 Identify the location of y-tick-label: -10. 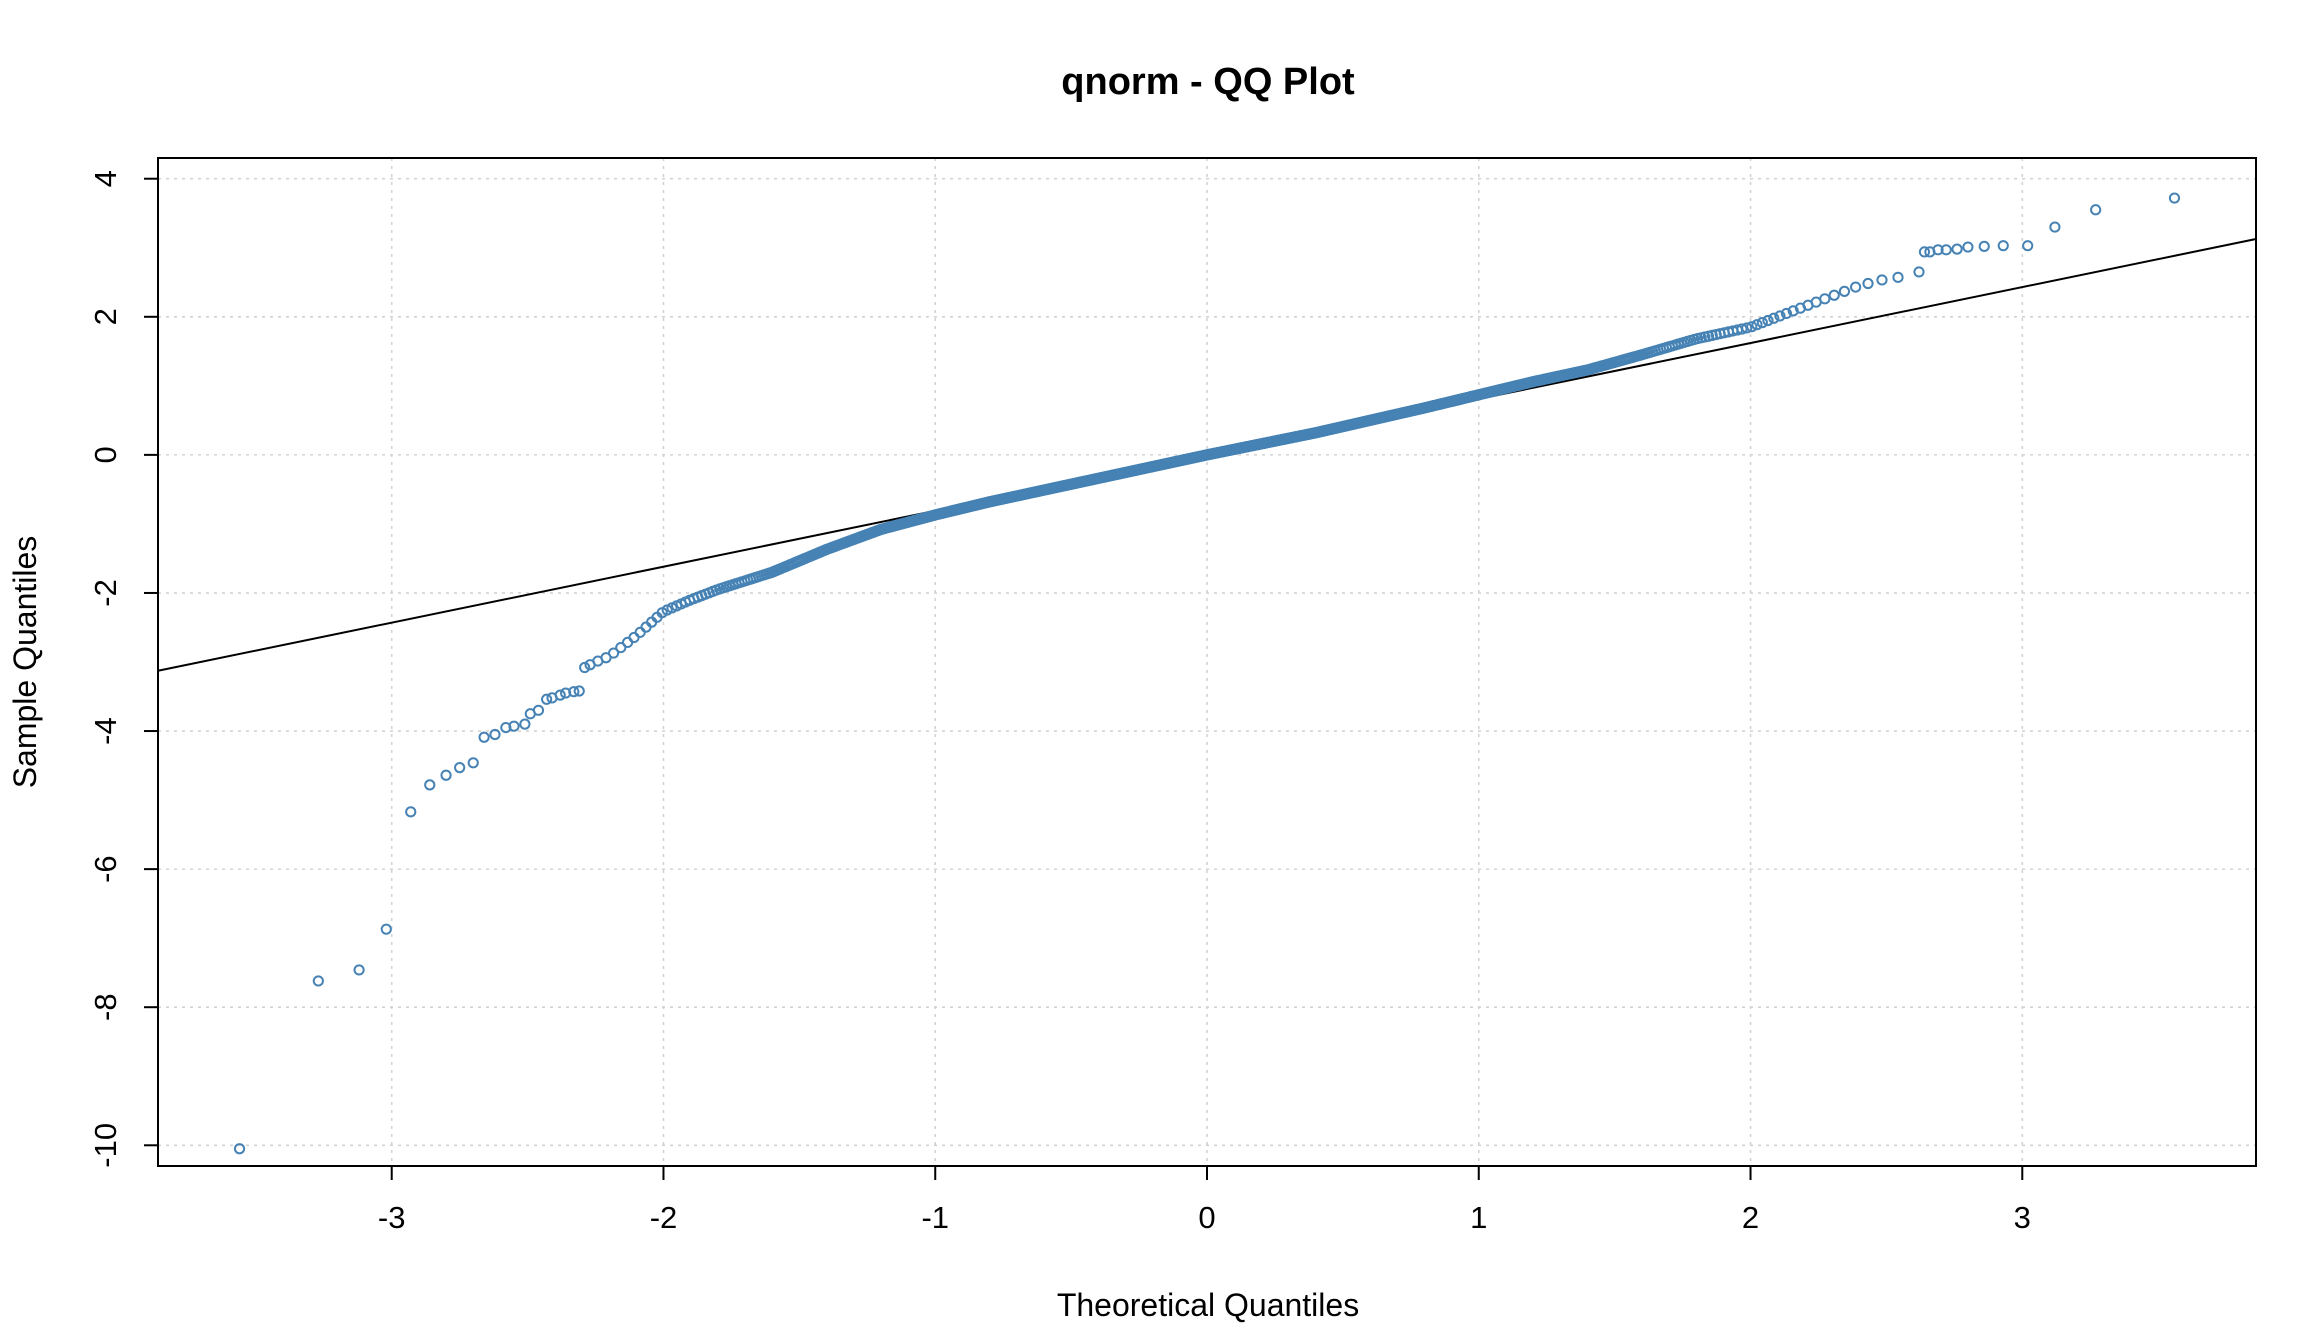
(105, 1145).